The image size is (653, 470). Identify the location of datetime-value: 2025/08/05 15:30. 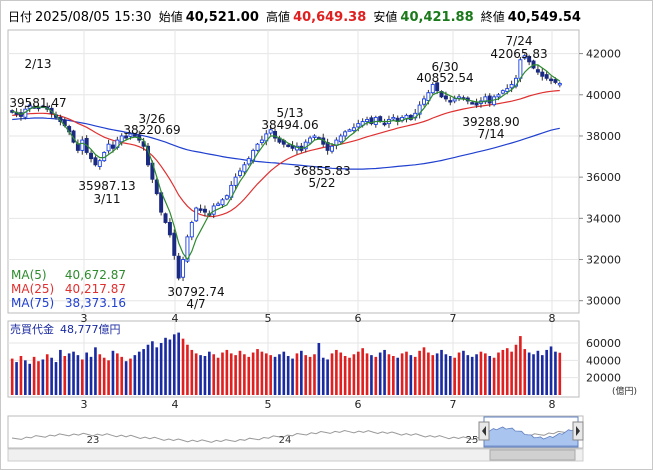
(93, 17).